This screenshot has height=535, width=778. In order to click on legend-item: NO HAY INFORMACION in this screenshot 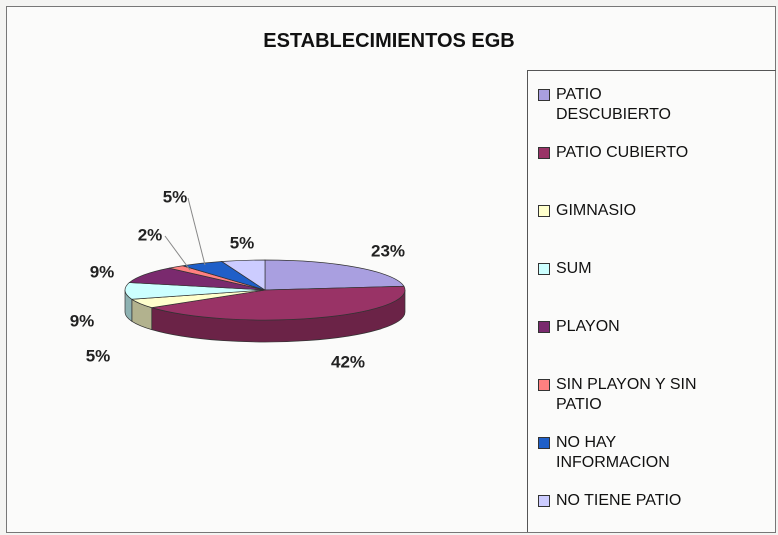, I will do `click(627, 453)`.